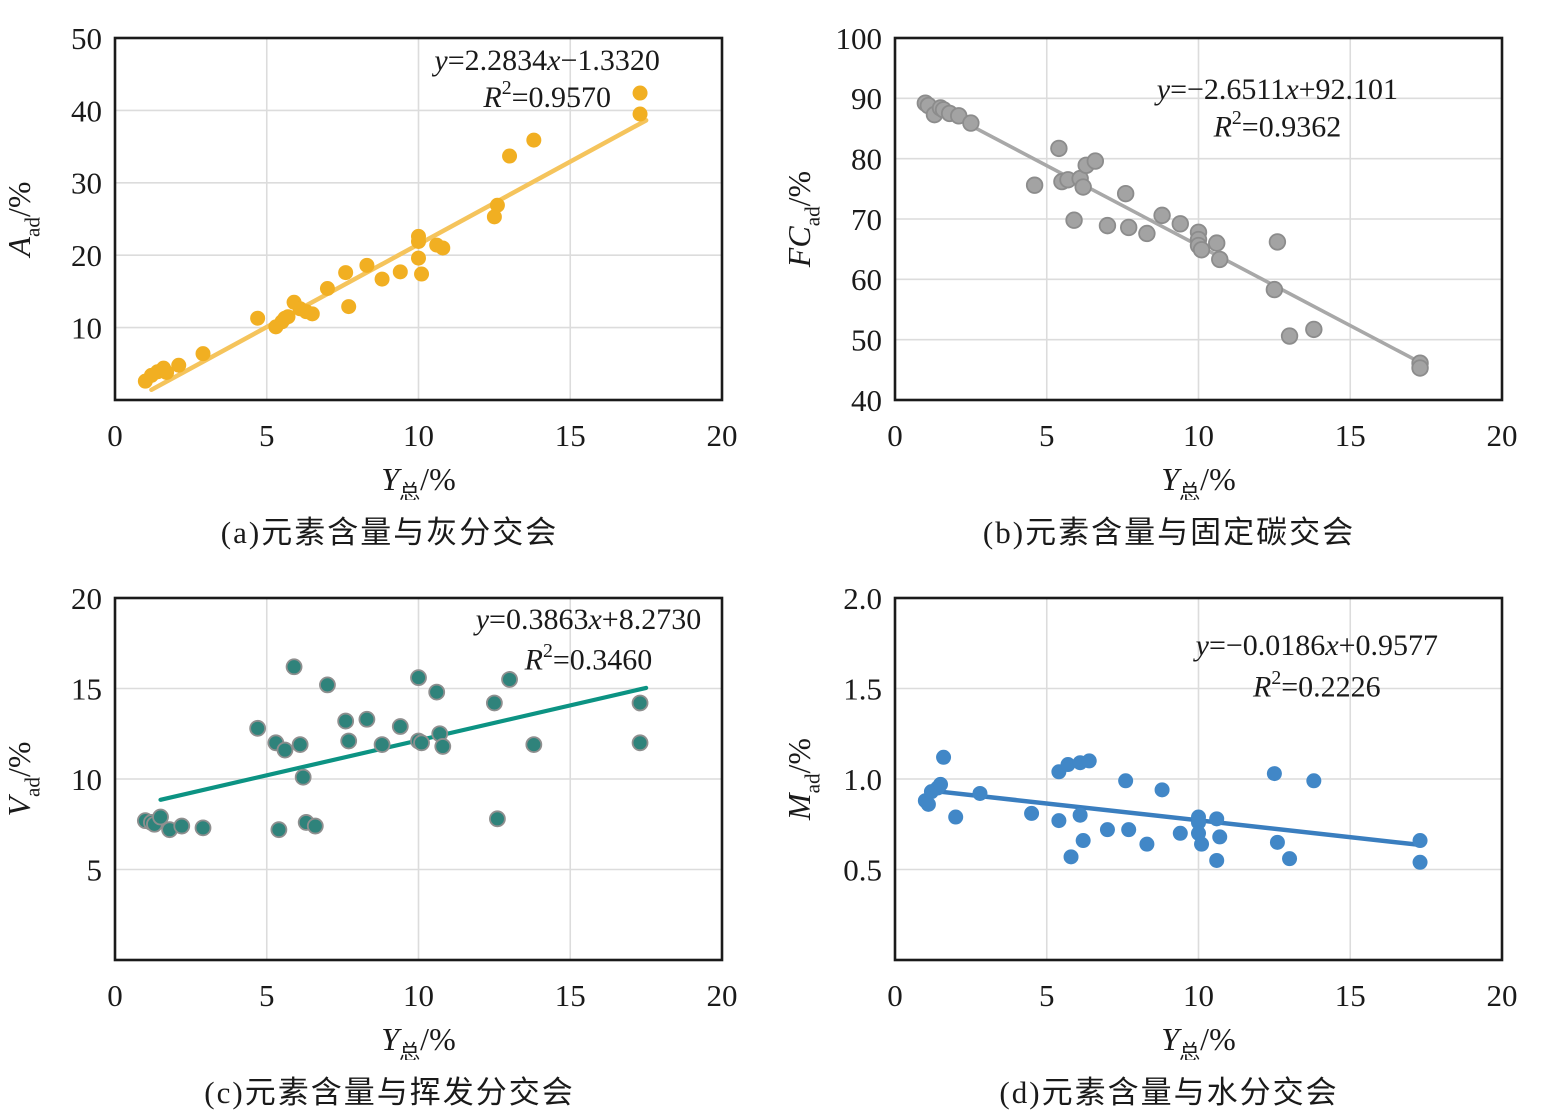  Describe the element at coordinates (1275, 89) in the screenshot. I see `svg-text: y=−2.6511x+92.101` at that location.